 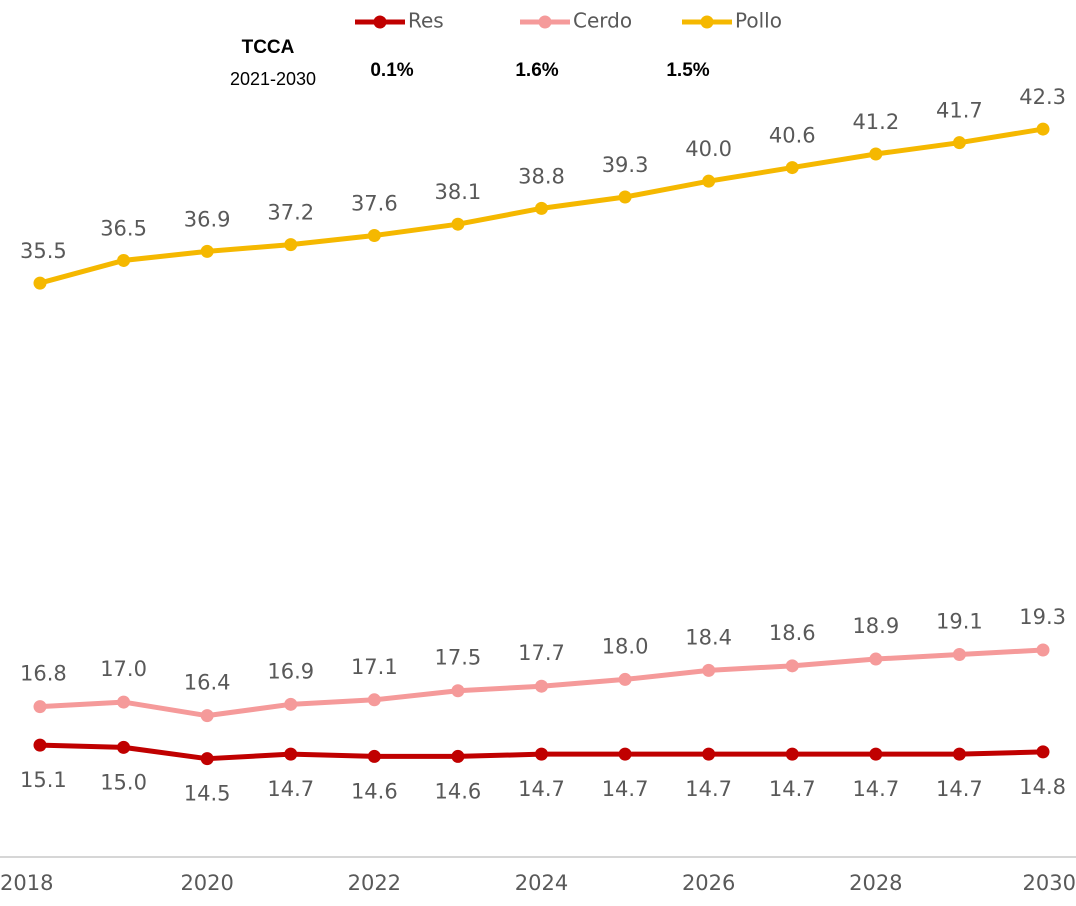 I want to click on data-label: 38.1, so click(x=458, y=192).